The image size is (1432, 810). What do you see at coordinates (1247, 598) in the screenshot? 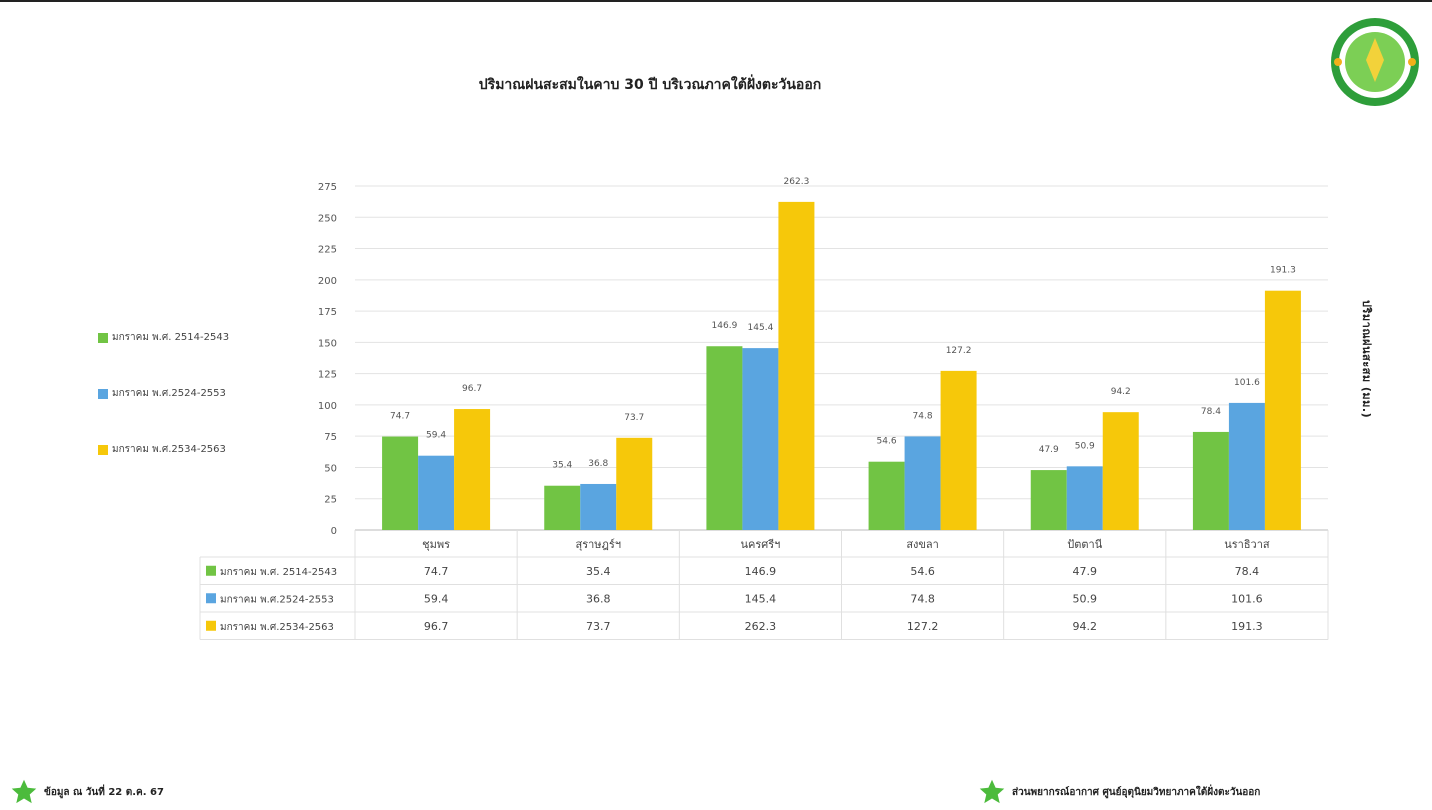
I see `table-cell: 101.6` at bounding box center [1247, 598].